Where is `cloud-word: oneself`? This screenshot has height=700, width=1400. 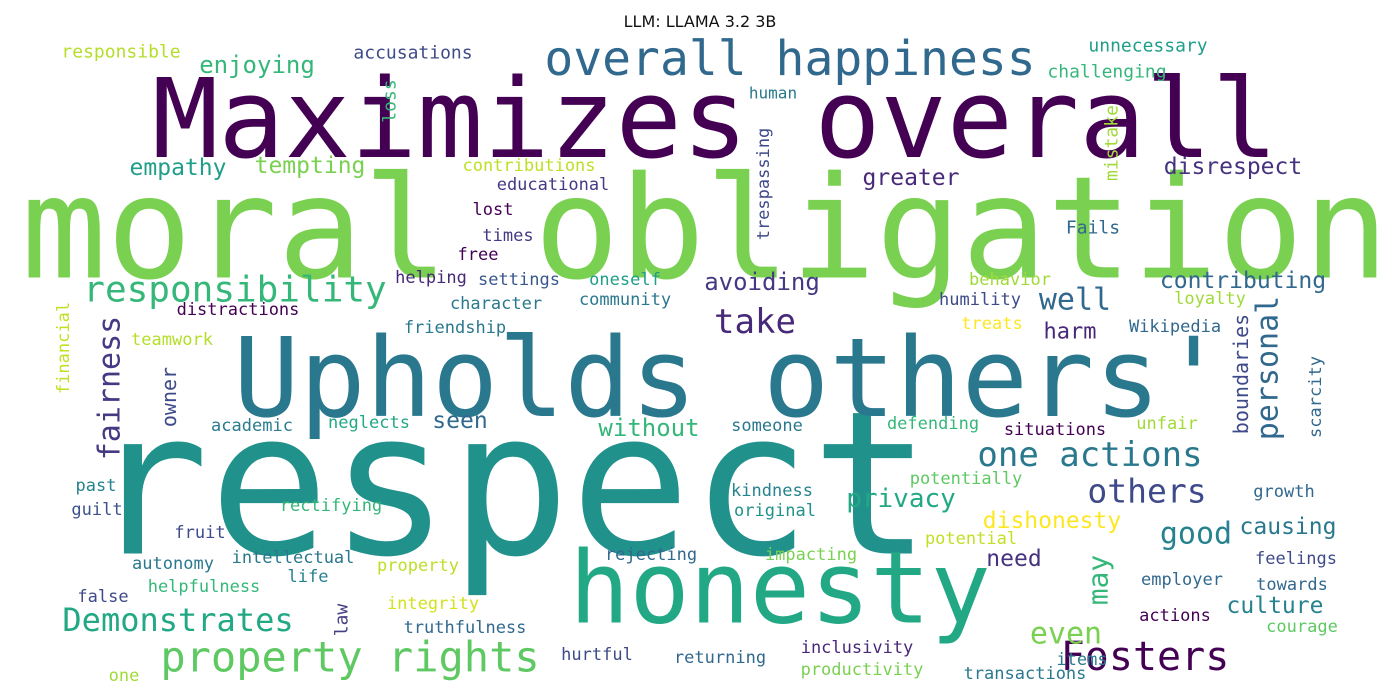 cloud-word: oneself is located at coordinates (625, 280).